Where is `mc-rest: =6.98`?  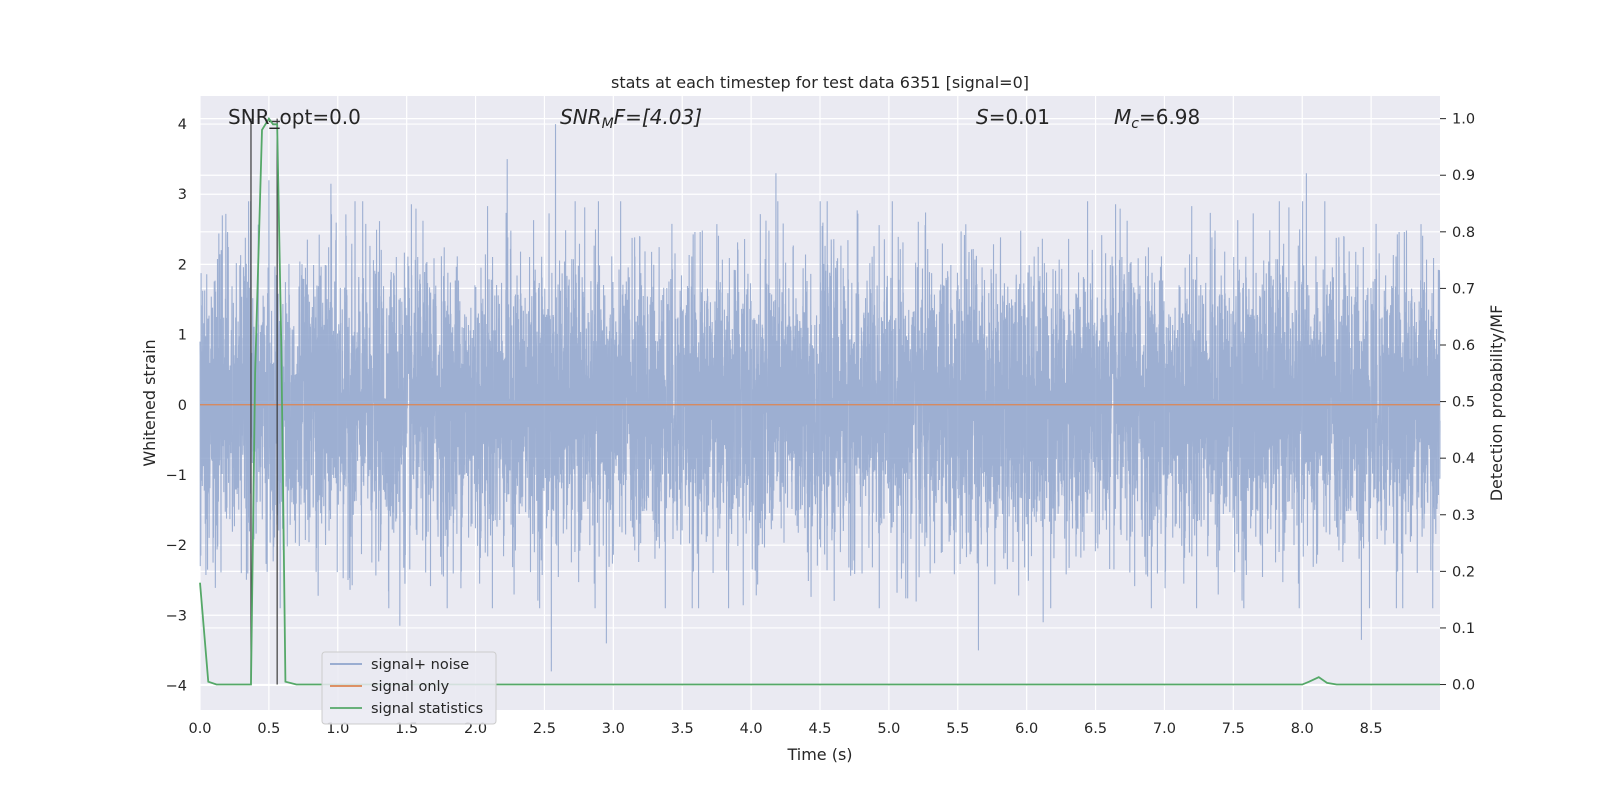
mc-rest: =6.98 is located at coordinates (1169, 117).